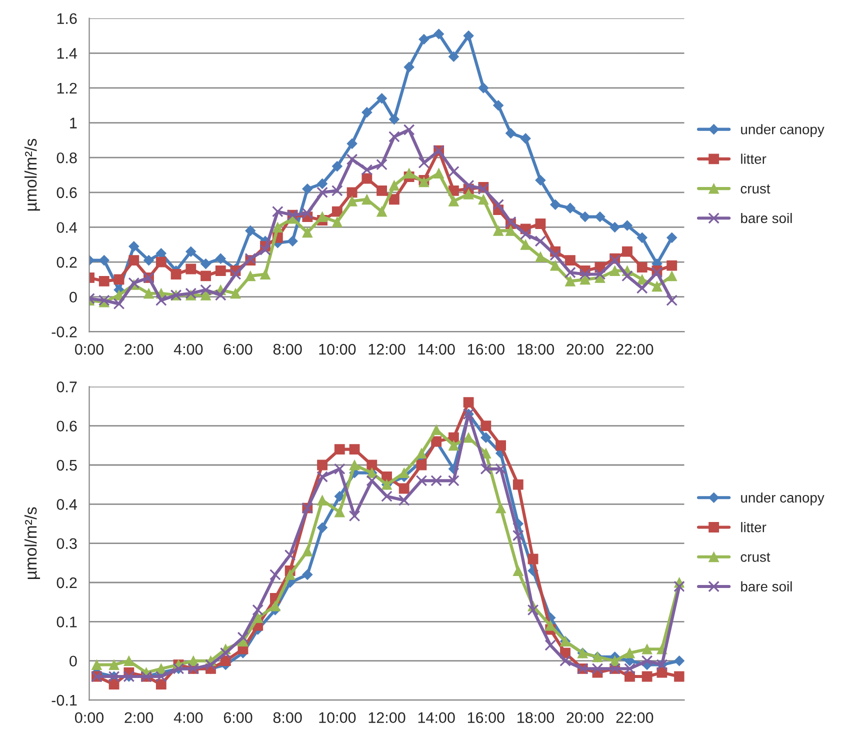  I want to click on y-tick-label: 1.2, so click(67, 88).